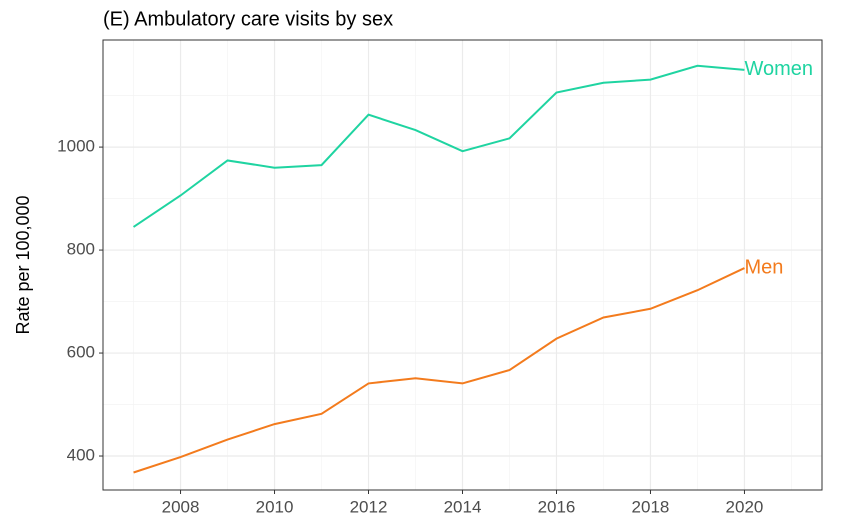 Image resolution: width=855 pixels, height=532 pixels. What do you see at coordinates (81, 352) in the screenshot?
I see `y-tick-label: 600` at bounding box center [81, 352].